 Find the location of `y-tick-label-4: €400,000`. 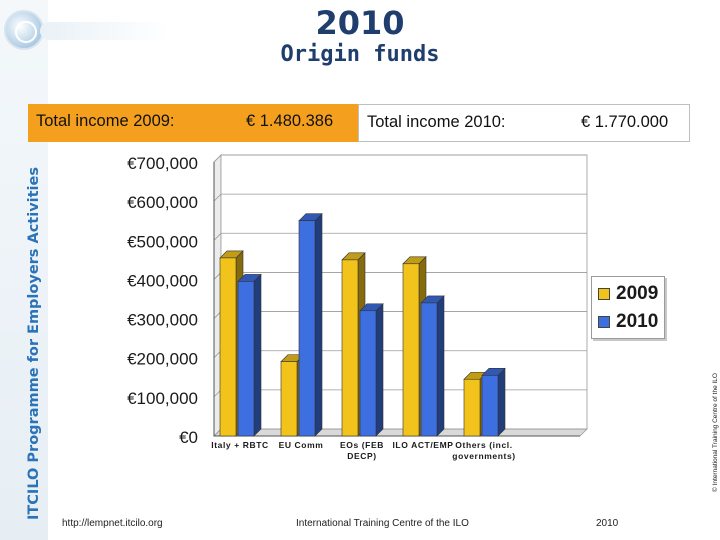

y-tick-label-4: €400,000 is located at coordinates (162, 280).